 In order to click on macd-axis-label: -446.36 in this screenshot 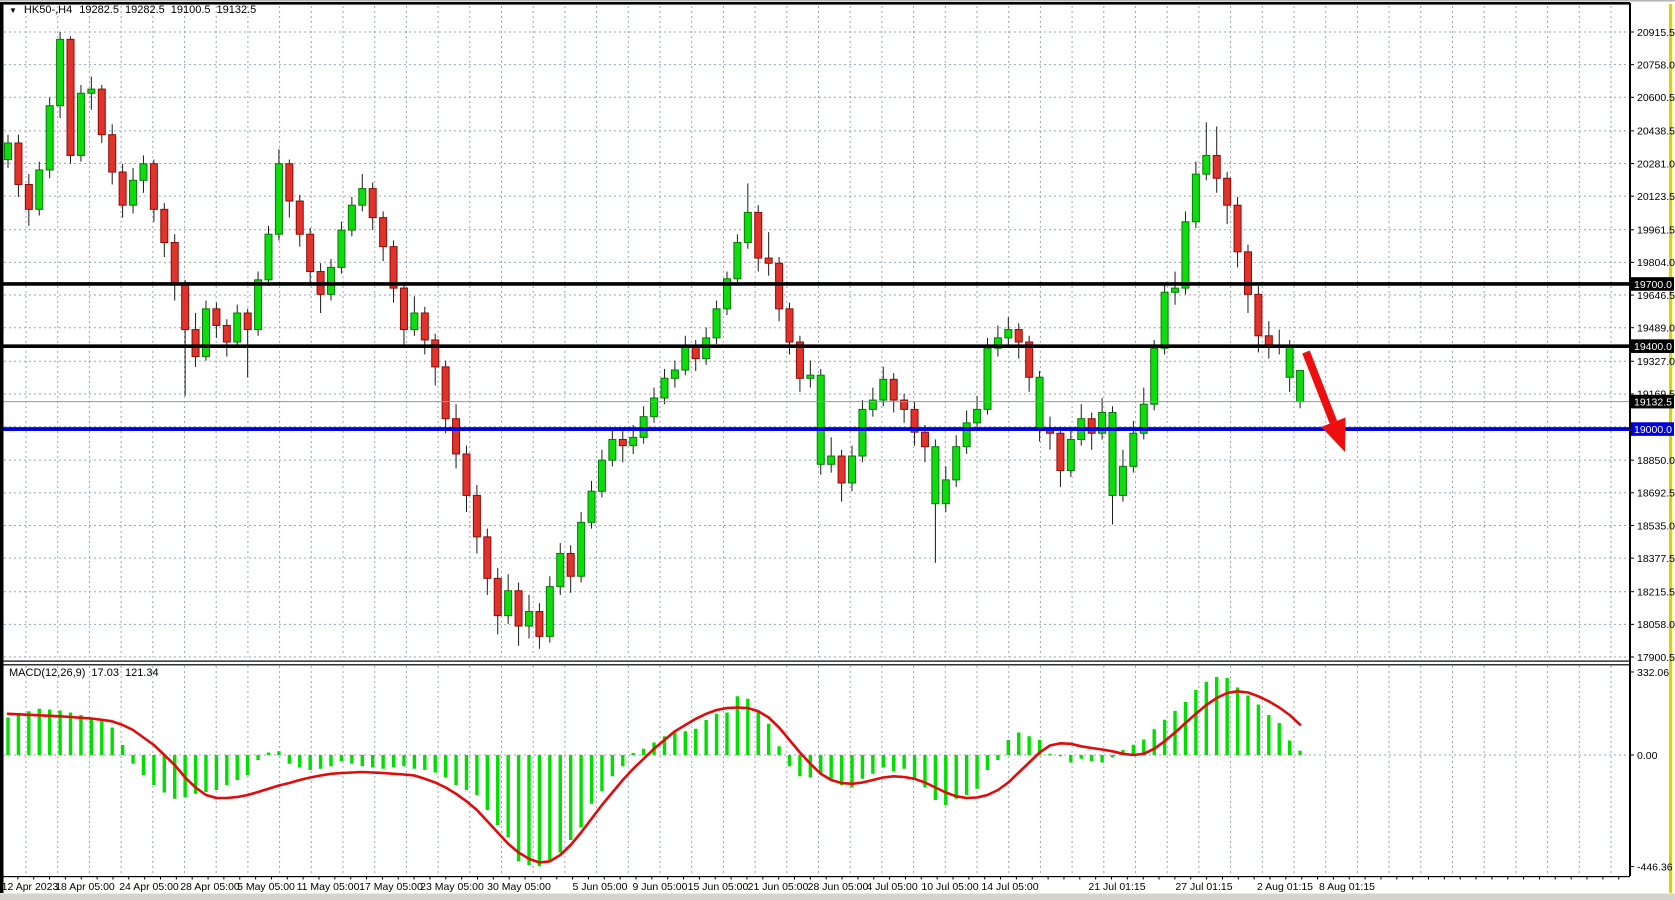, I will do `click(1655, 867)`.